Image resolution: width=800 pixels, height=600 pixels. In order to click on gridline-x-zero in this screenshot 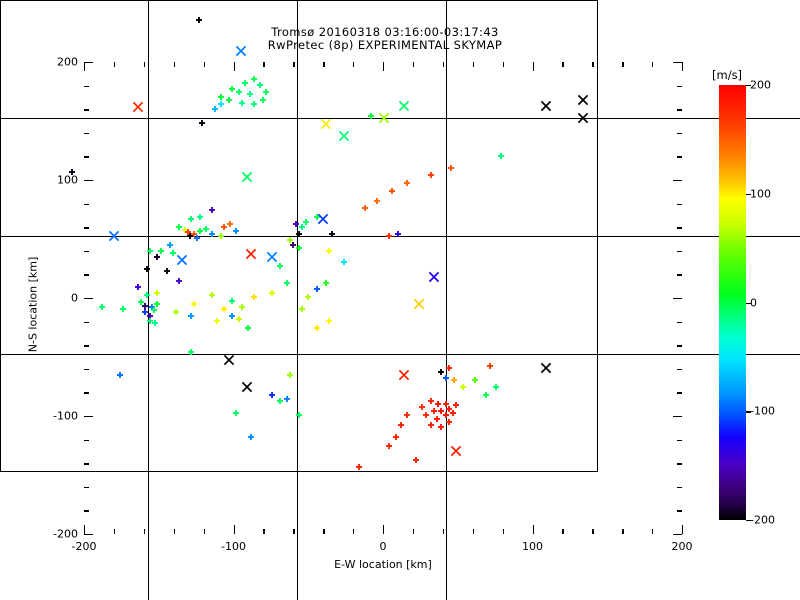, I will do `click(298, 300)`.